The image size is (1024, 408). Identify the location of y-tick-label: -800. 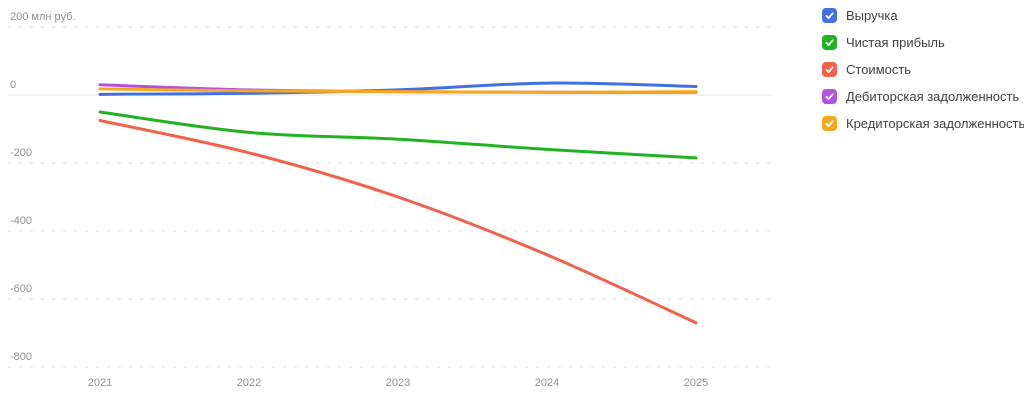
(21, 357).